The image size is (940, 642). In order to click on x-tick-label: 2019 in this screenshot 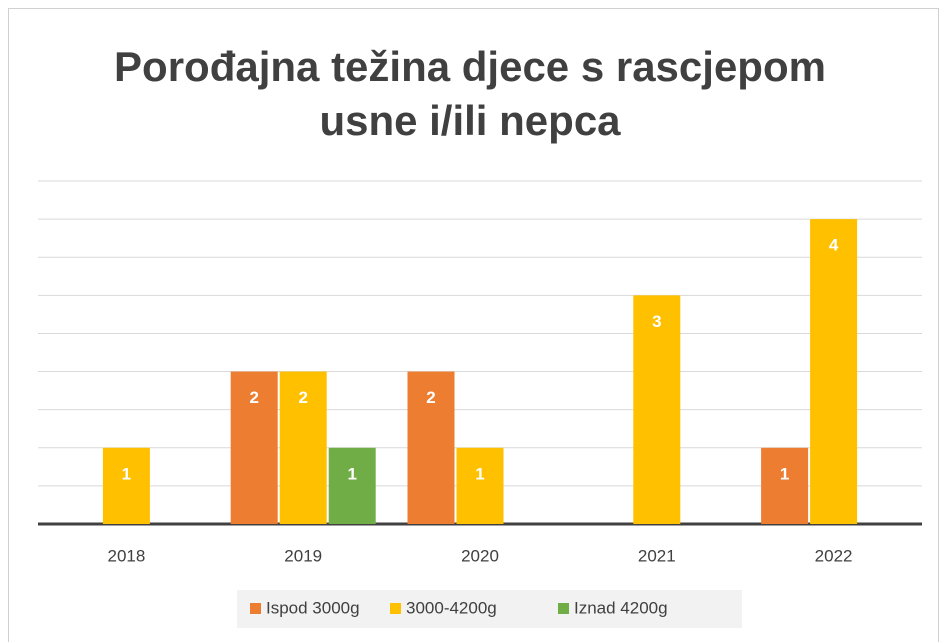, I will do `click(303, 555)`.